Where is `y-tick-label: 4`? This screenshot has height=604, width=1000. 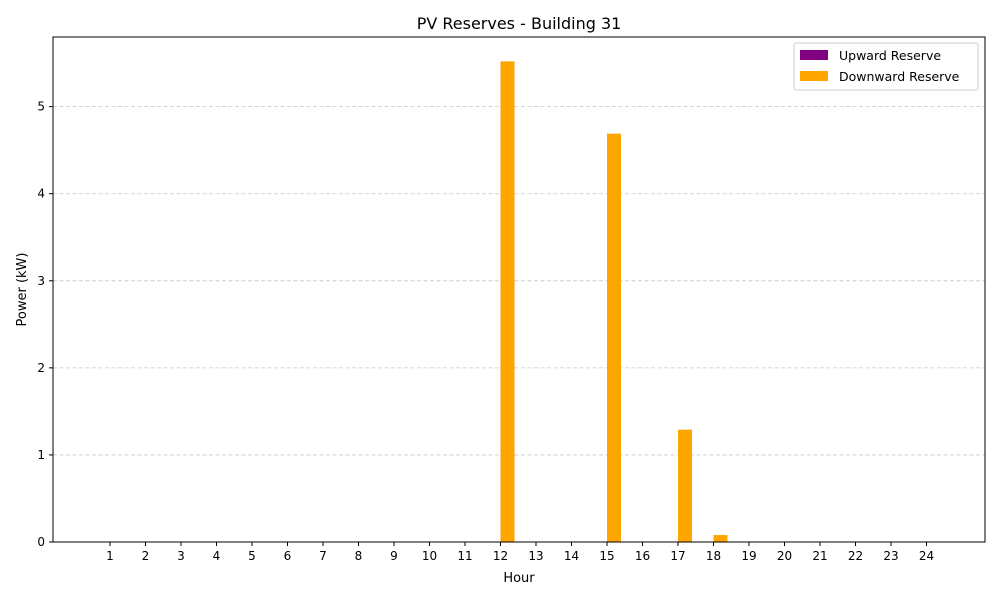
y-tick-label: 4 is located at coordinates (41, 194).